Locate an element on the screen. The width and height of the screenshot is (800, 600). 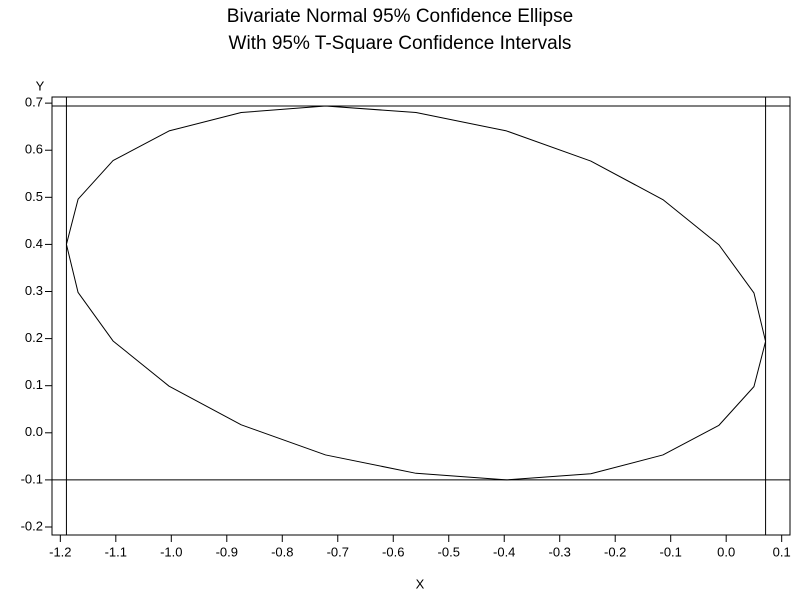
x-tick-label: -0.9 is located at coordinates (227, 551).